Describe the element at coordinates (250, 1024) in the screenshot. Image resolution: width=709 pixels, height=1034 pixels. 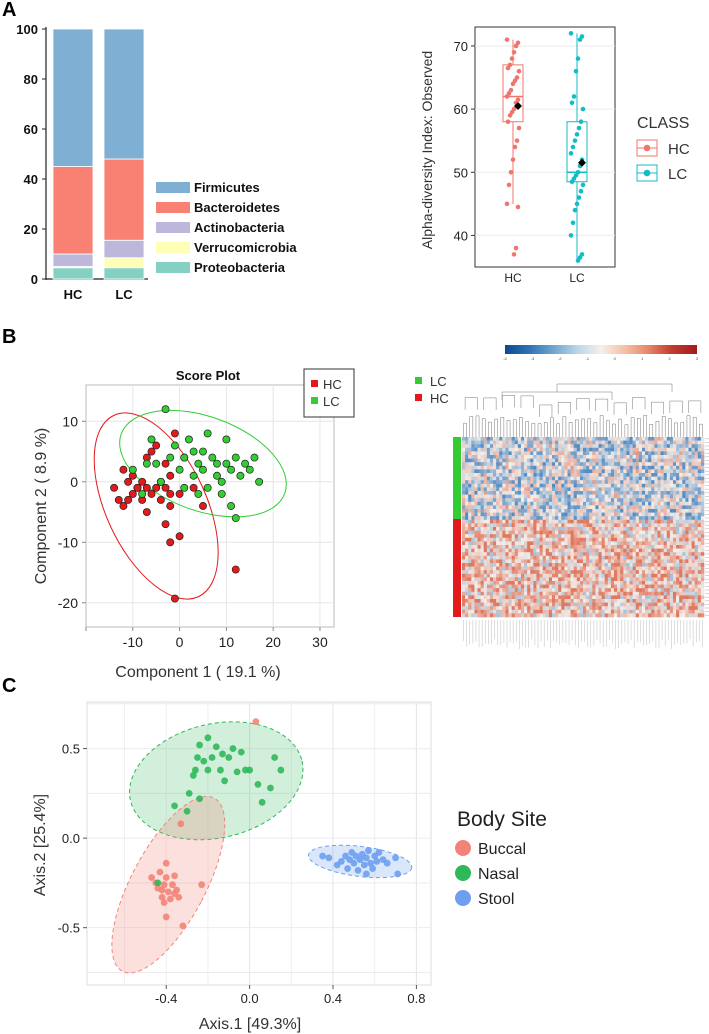
I see `x-axis-label: Axis.1 [49.3%]` at that location.